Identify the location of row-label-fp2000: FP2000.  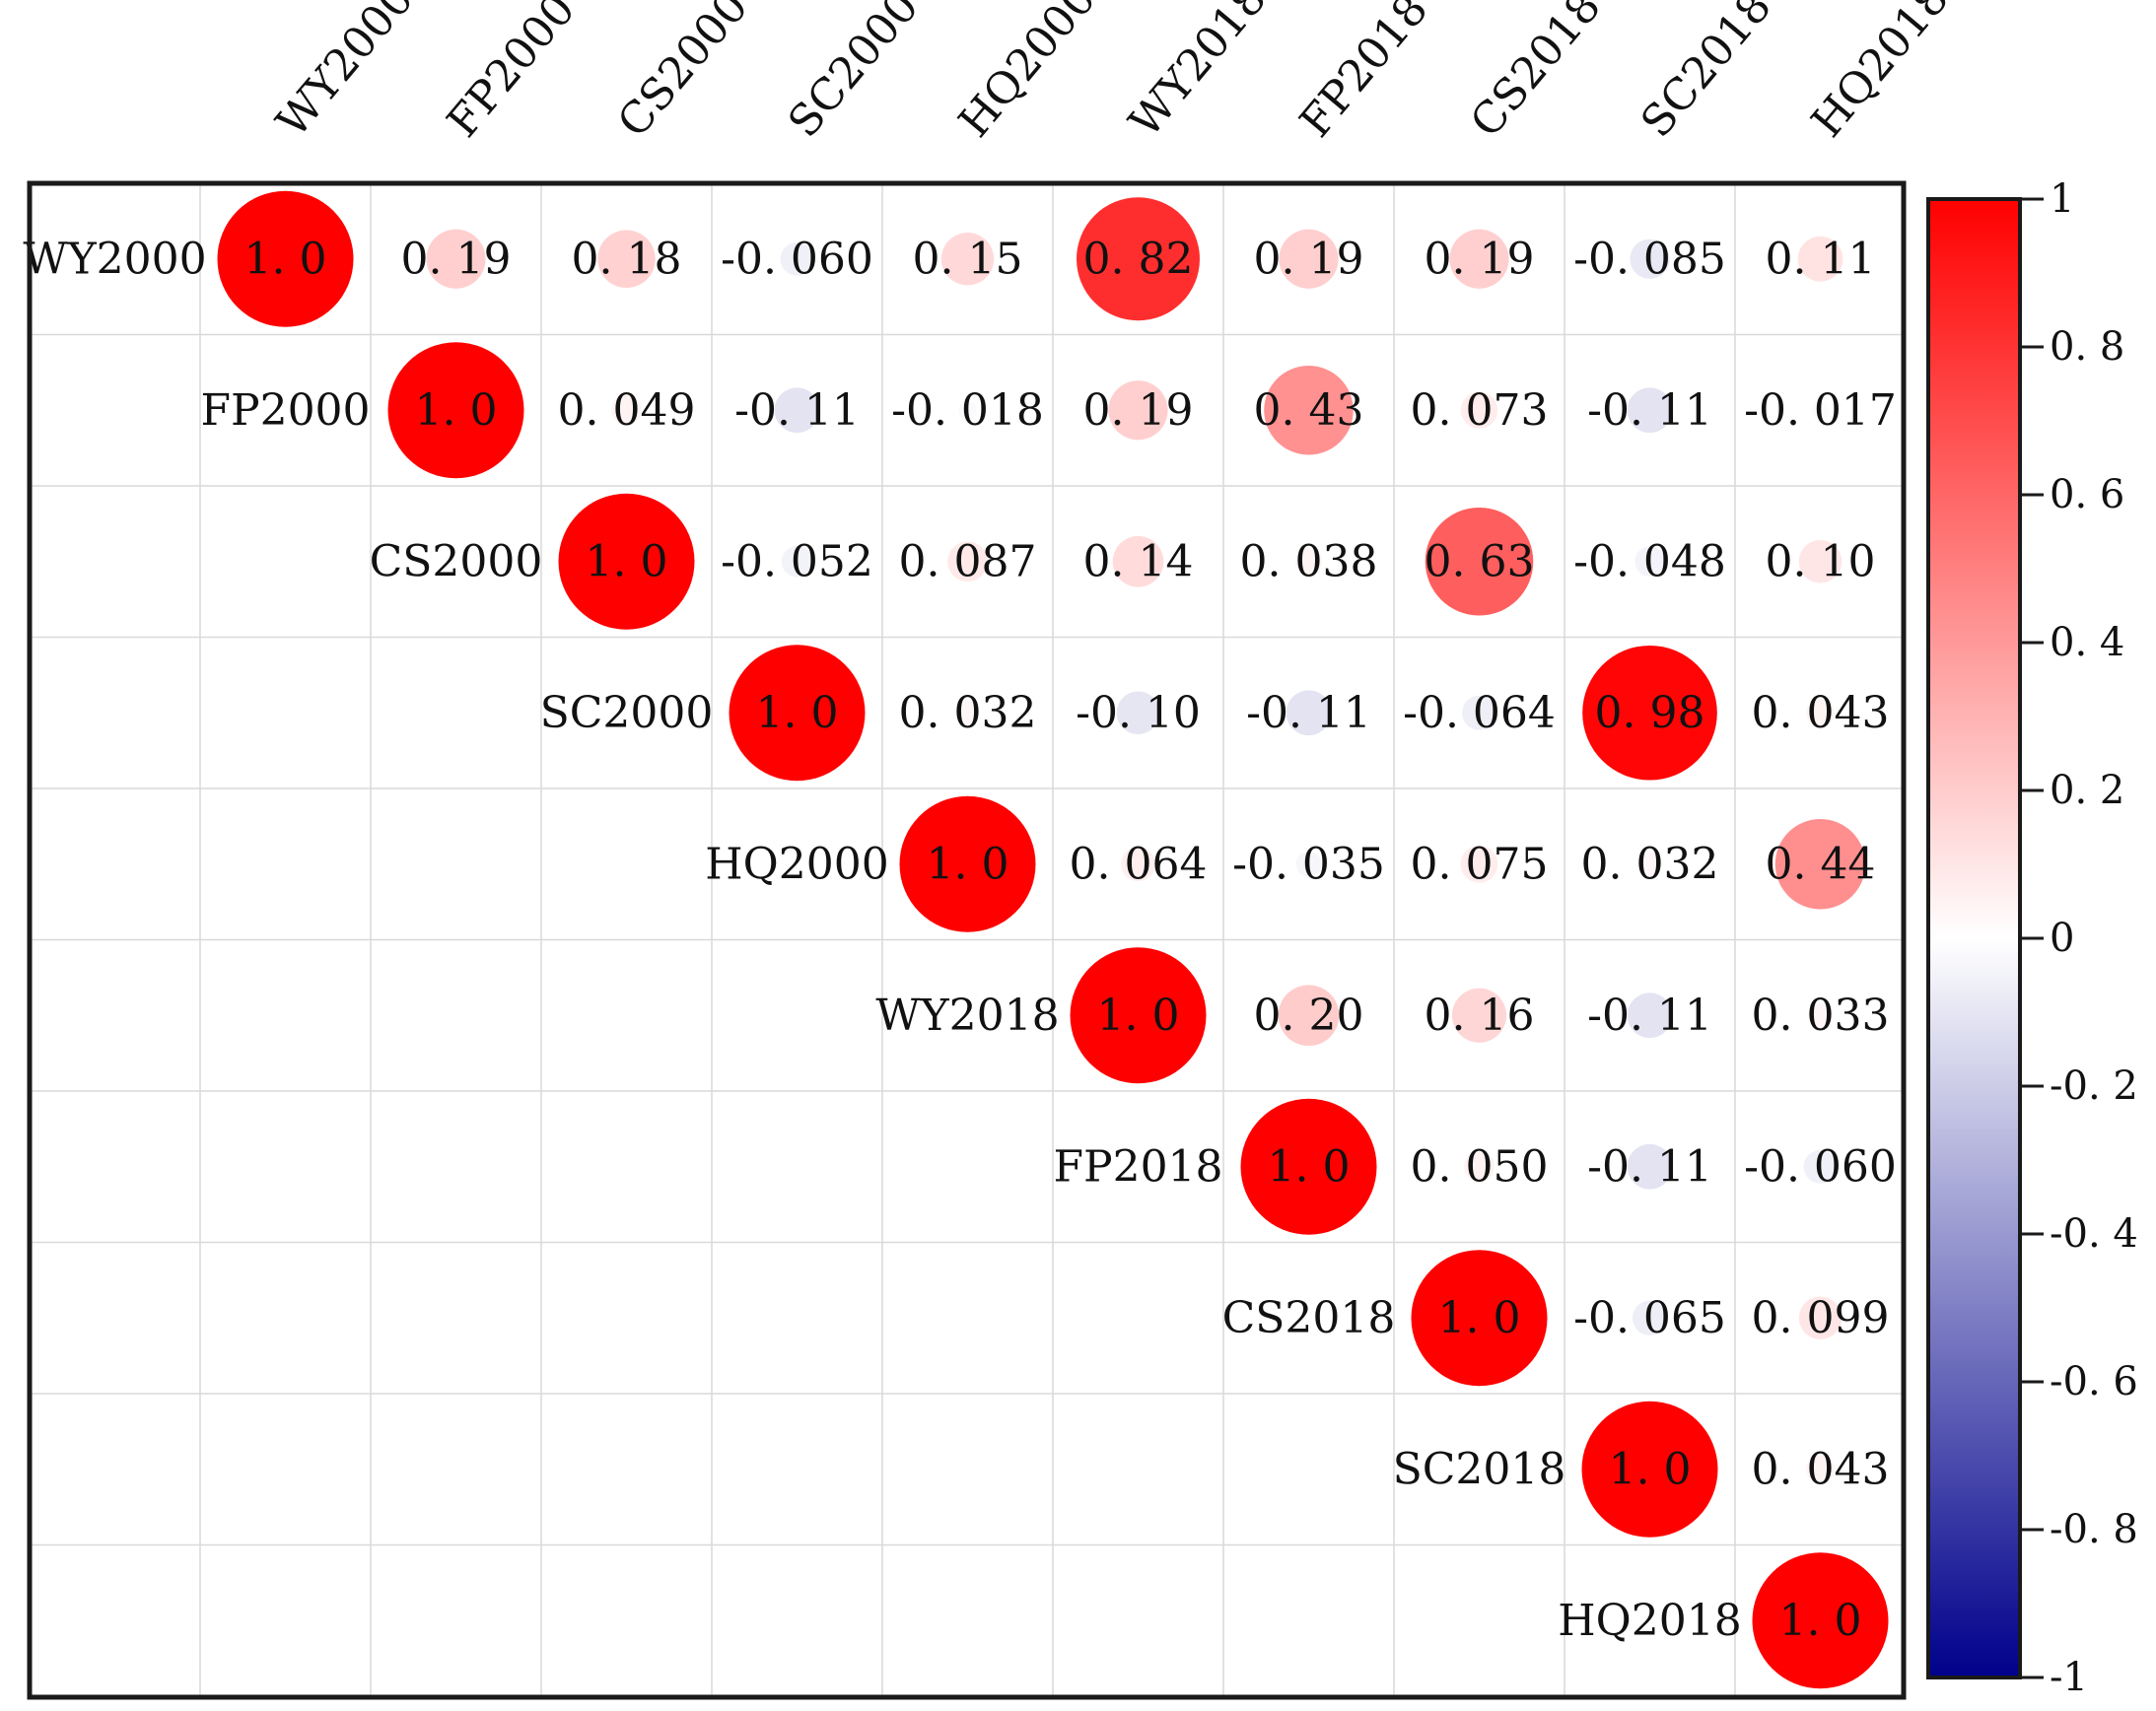
(285, 410).